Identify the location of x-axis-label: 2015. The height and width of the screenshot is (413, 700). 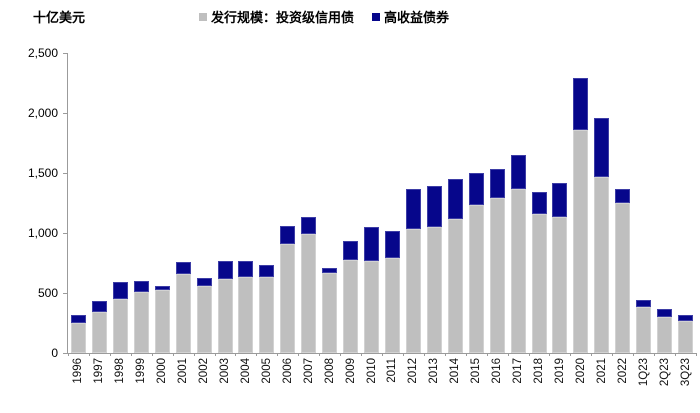
(476, 371).